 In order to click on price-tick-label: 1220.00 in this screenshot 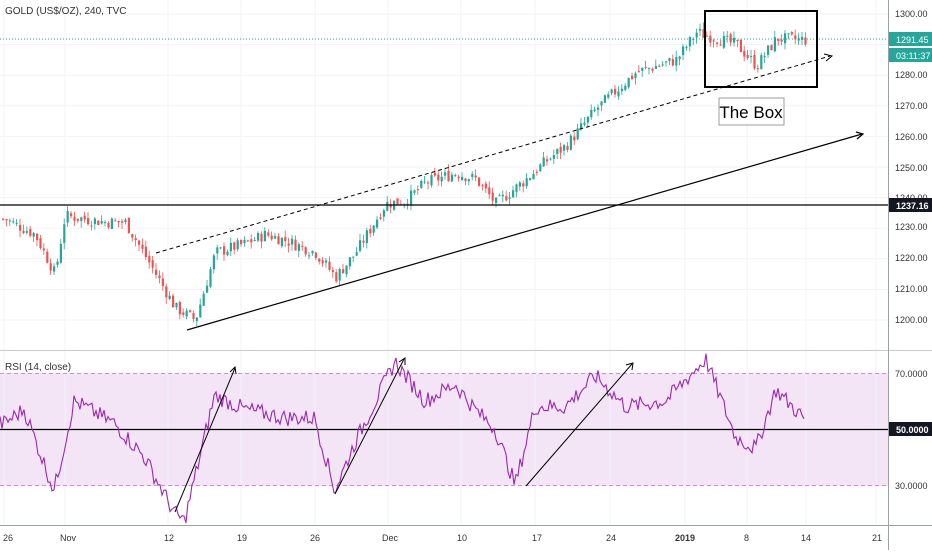, I will do `click(911, 258)`.